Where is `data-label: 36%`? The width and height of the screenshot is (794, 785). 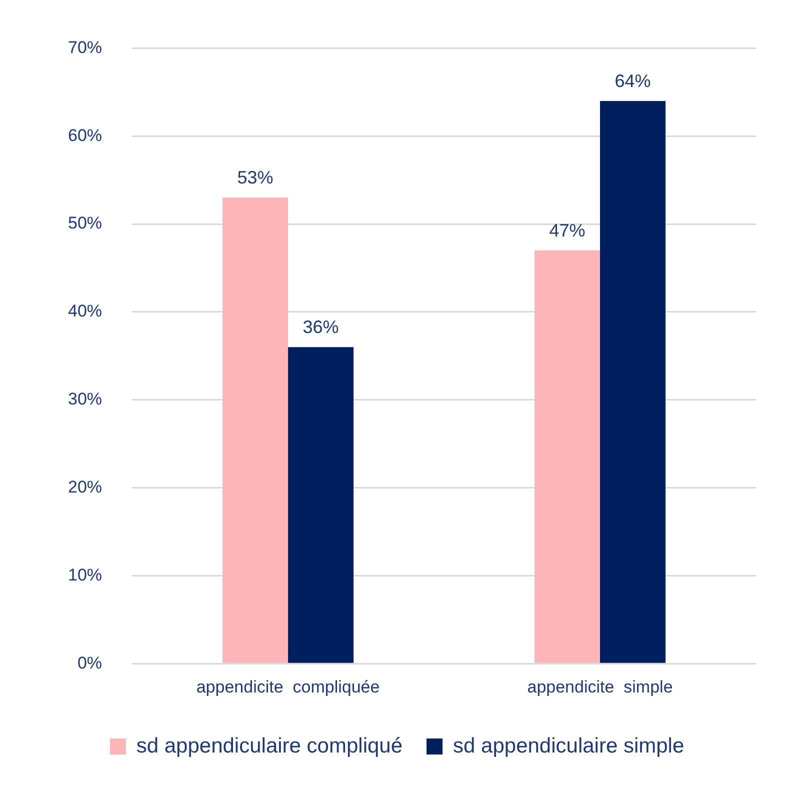
data-label: 36% is located at coordinates (320, 327).